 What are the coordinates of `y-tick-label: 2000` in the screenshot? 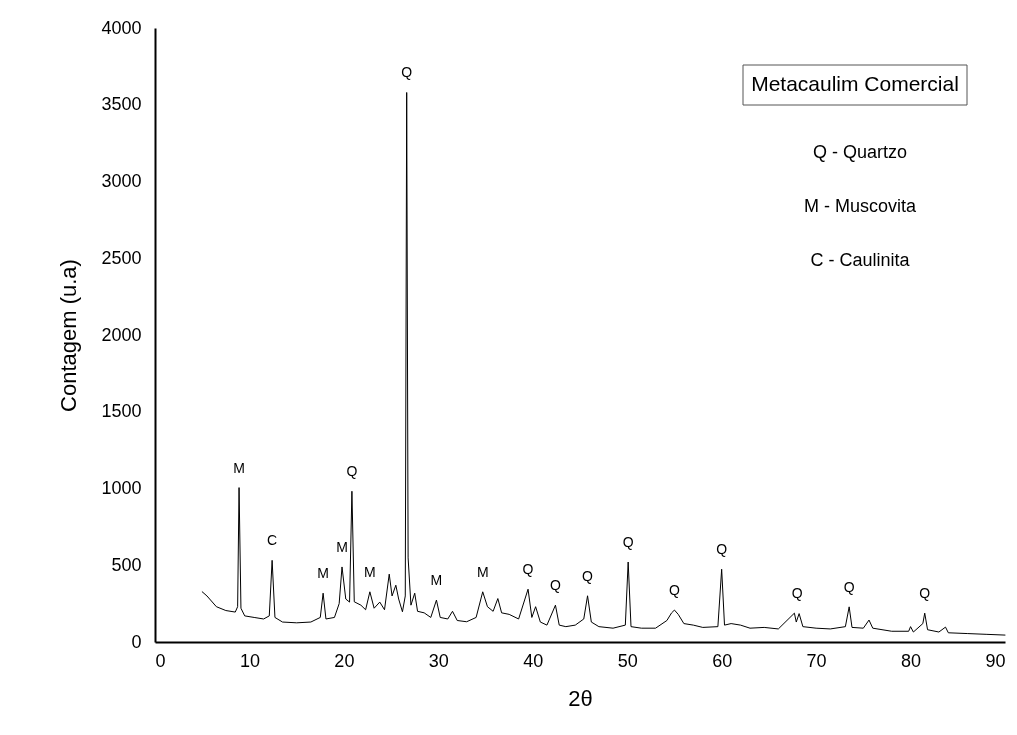 It's located at (121, 334).